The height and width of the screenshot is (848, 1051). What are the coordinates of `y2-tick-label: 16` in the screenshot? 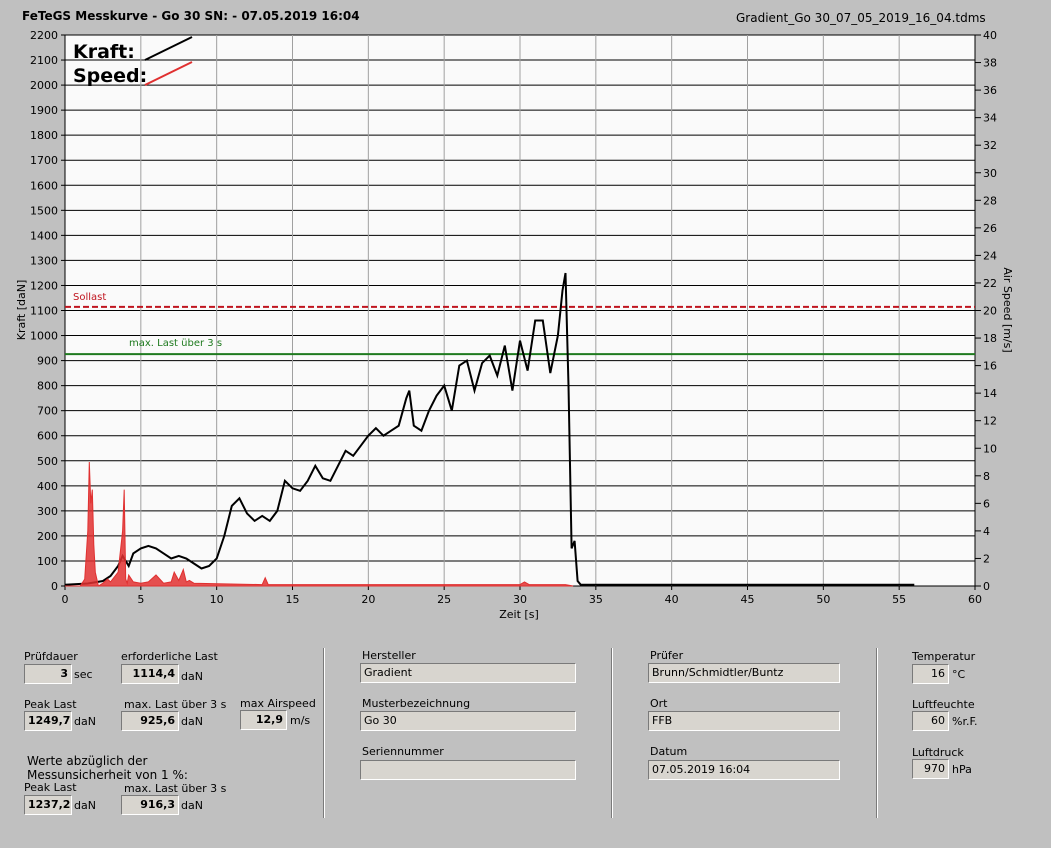 It's located at (990, 366).